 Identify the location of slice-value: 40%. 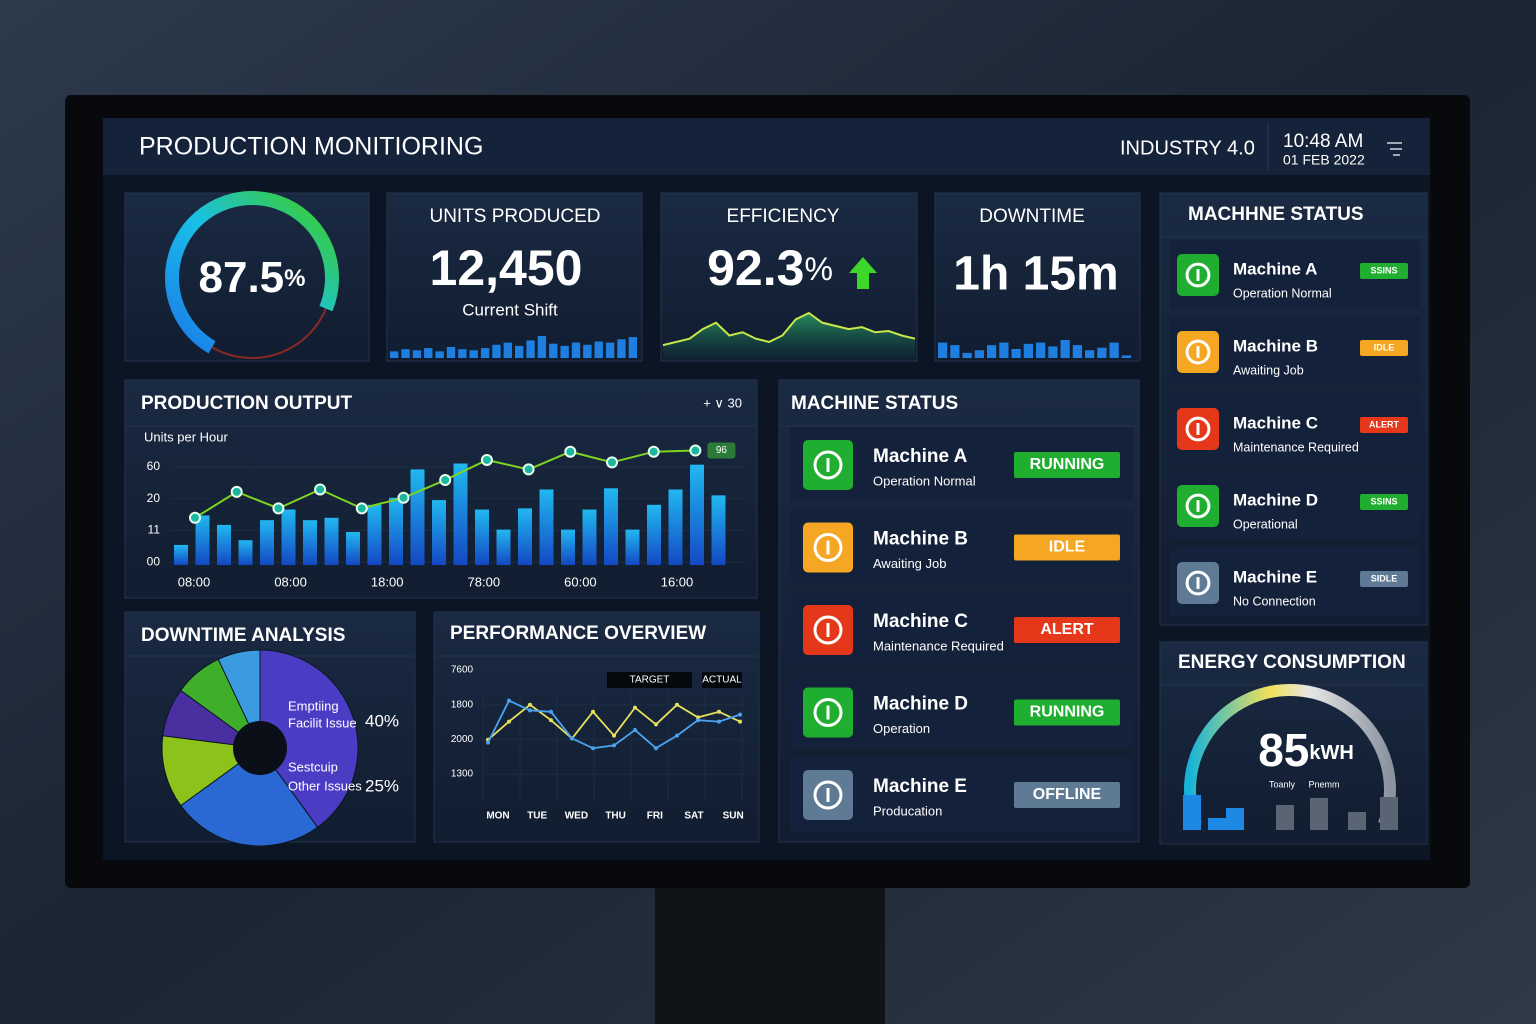
(382, 720).